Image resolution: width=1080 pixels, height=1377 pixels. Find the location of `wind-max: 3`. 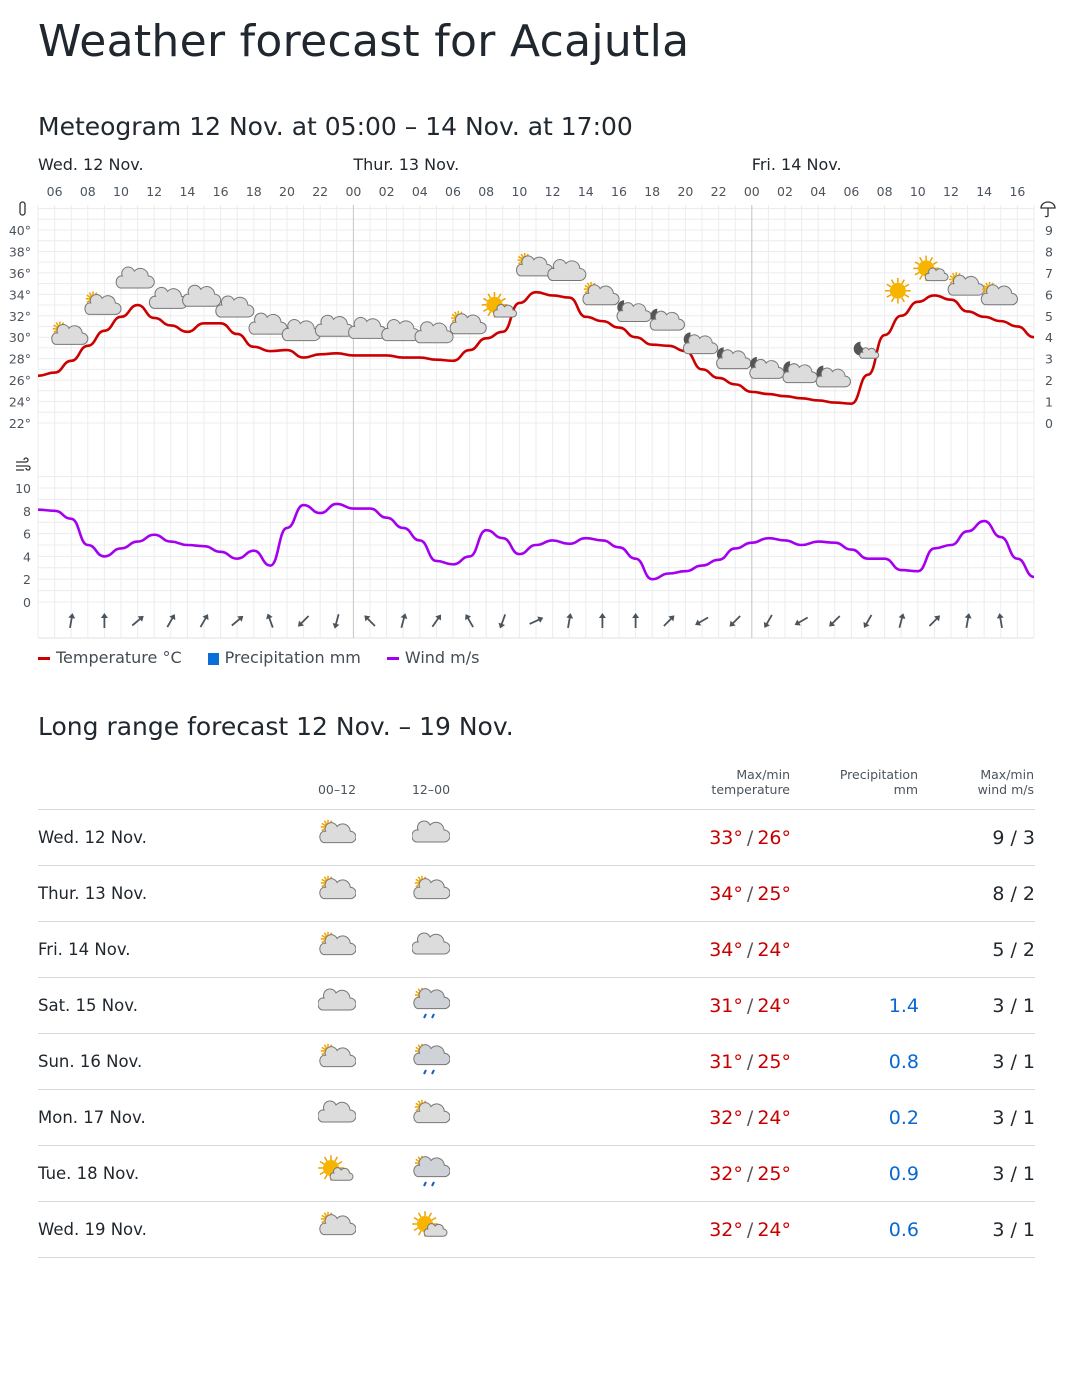

wind-max: 3 is located at coordinates (998, 1005).